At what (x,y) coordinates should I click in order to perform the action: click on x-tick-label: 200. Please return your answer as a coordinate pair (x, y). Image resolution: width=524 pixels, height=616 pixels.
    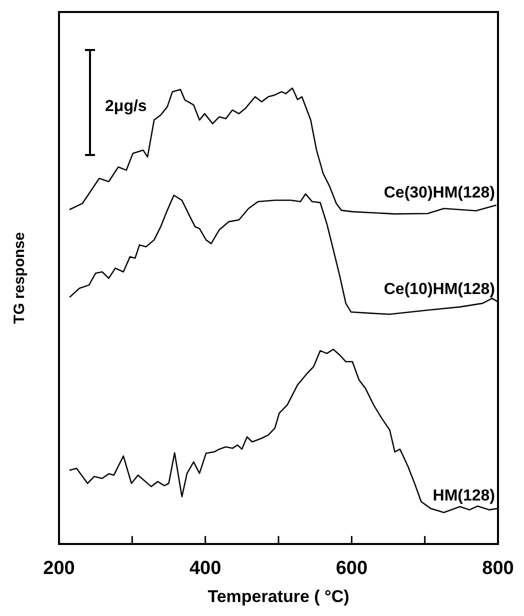
    Looking at the image, I should click on (59, 568).